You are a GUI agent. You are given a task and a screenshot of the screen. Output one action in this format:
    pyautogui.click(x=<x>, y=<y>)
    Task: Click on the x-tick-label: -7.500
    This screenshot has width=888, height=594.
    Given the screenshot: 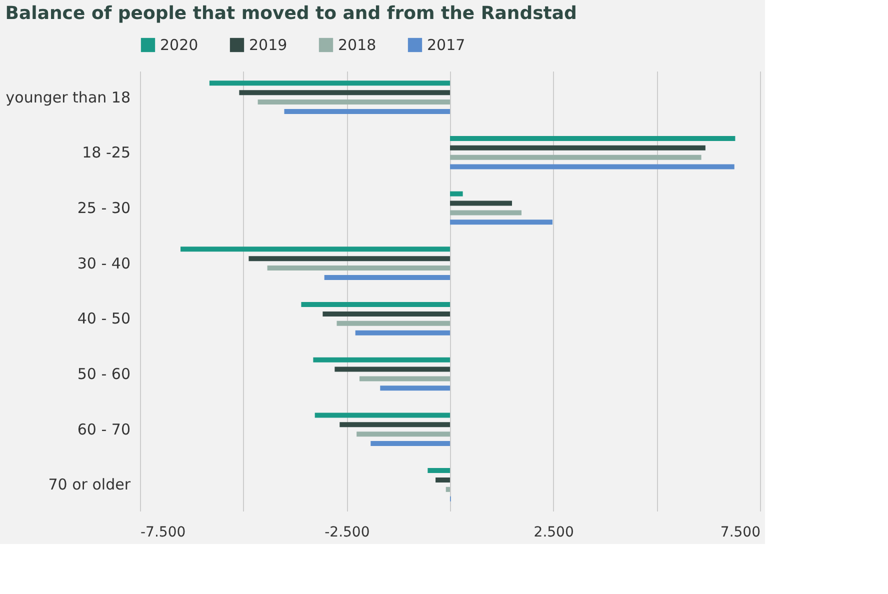 What is the action you would take?
    pyautogui.click(x=163, y=532)
    